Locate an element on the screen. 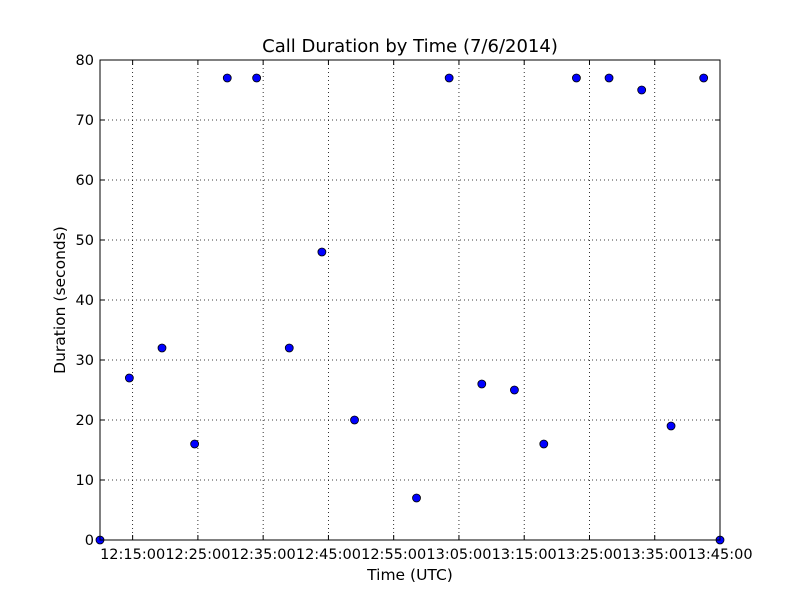 The width and height of the screenshot is (800, 600). x-tick-label: 12:45:00 is located at coordinates (328, 555).